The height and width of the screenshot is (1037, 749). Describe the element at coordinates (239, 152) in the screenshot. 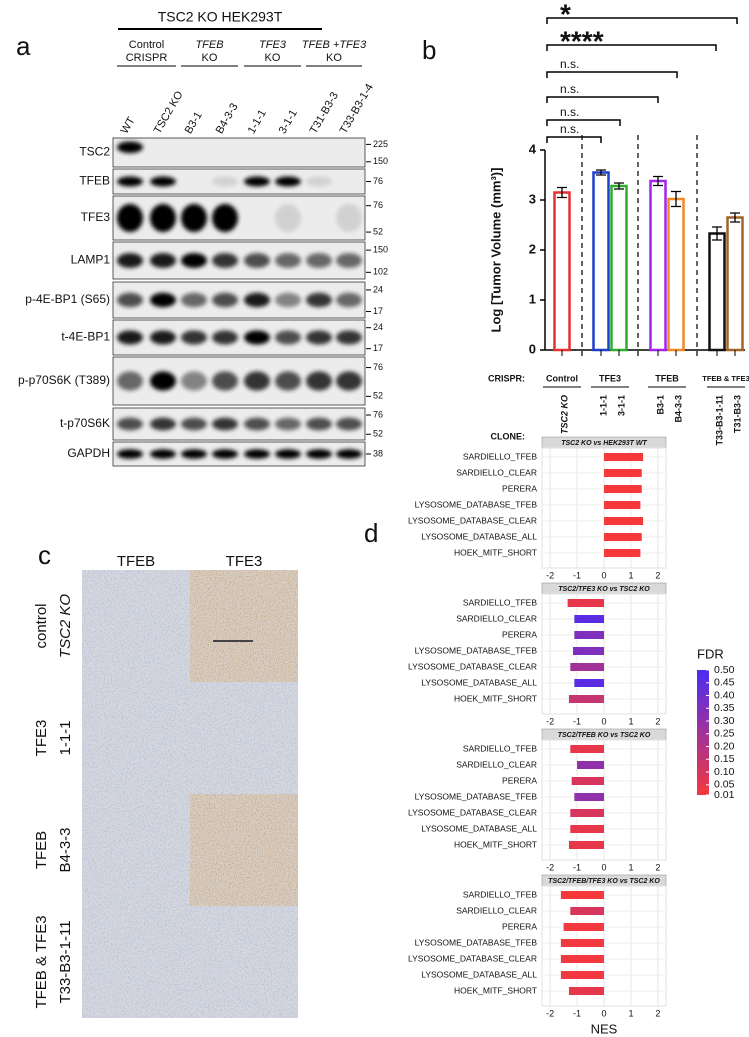

I see `blot-strip` at that location.